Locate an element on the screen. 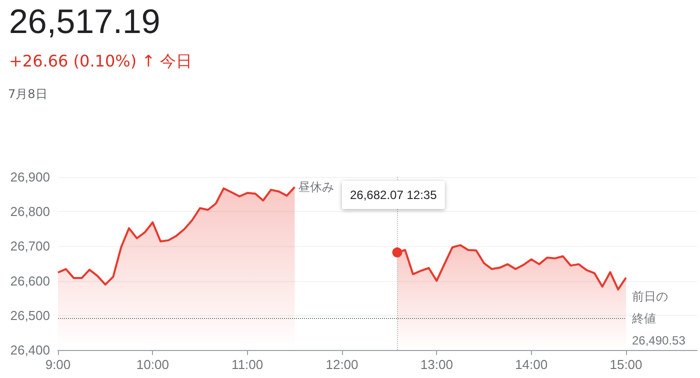 The width and height of the screenshot is (700, 378). x-tick-label: 15:00 is located at coordinates (626, 364).